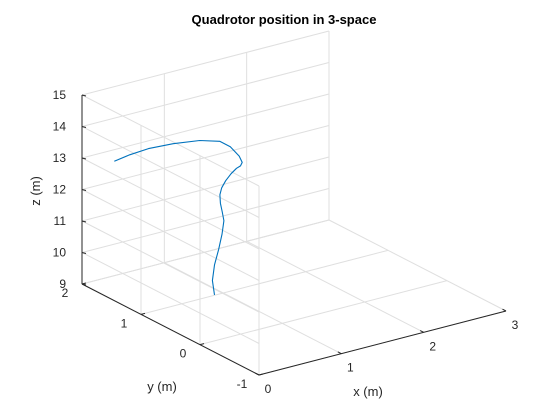  What do you see at coordinates (515, 325) in the screenshot?
I see `x-tick-label: 3` at bounding box center [515, 325].